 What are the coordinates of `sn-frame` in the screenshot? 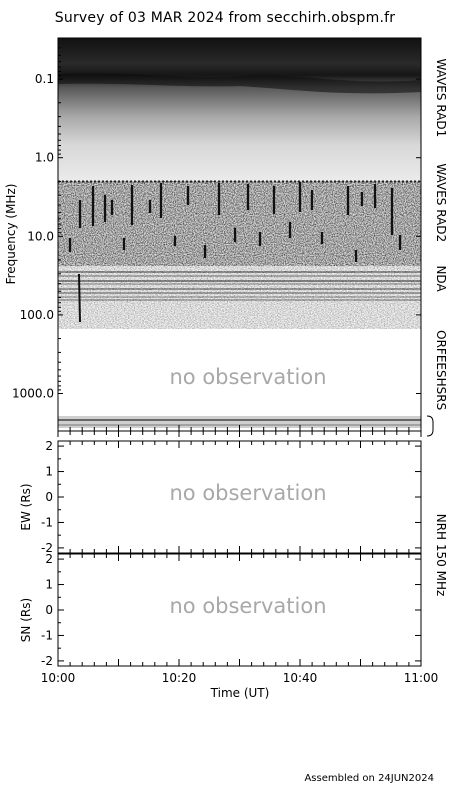 It's located at (239, 610).